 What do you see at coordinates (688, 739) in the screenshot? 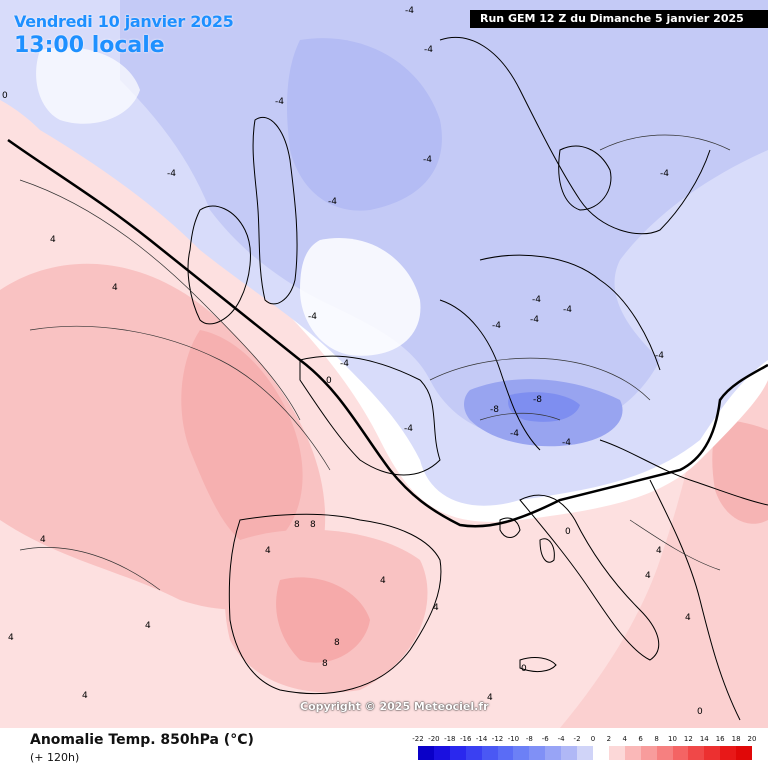
I see `legend-label: 12` at bounding box center [688, 739].